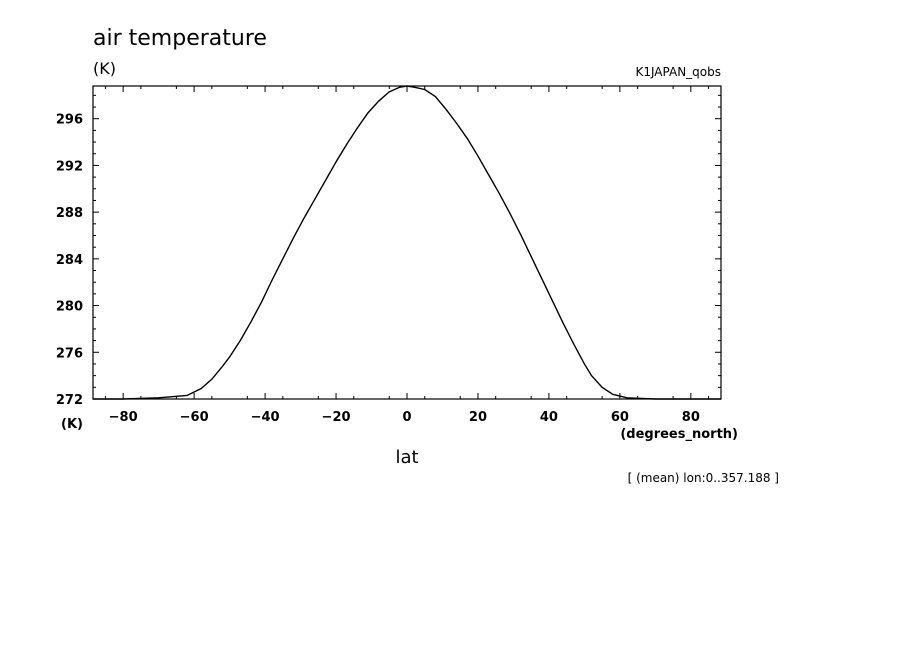  What do you see at coordinates (69, 166) in the screenshot?
I see `y-tick-label: 292` at bounding box center [69, 166].